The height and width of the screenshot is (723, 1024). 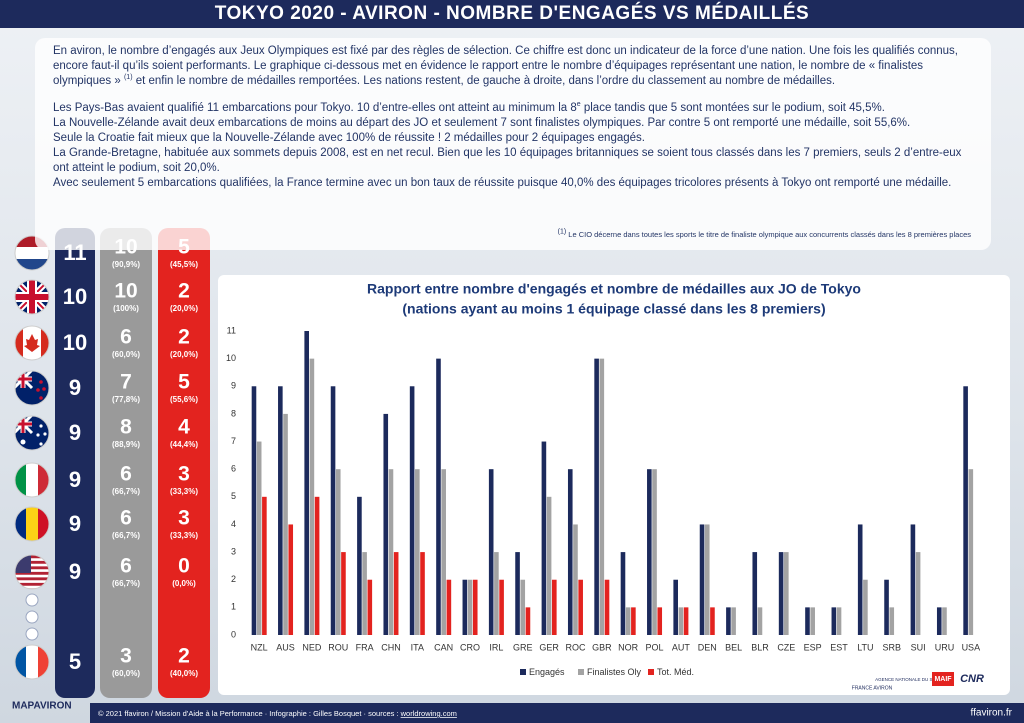 I want to click on medailles: 5, so click(x=184, y=382).